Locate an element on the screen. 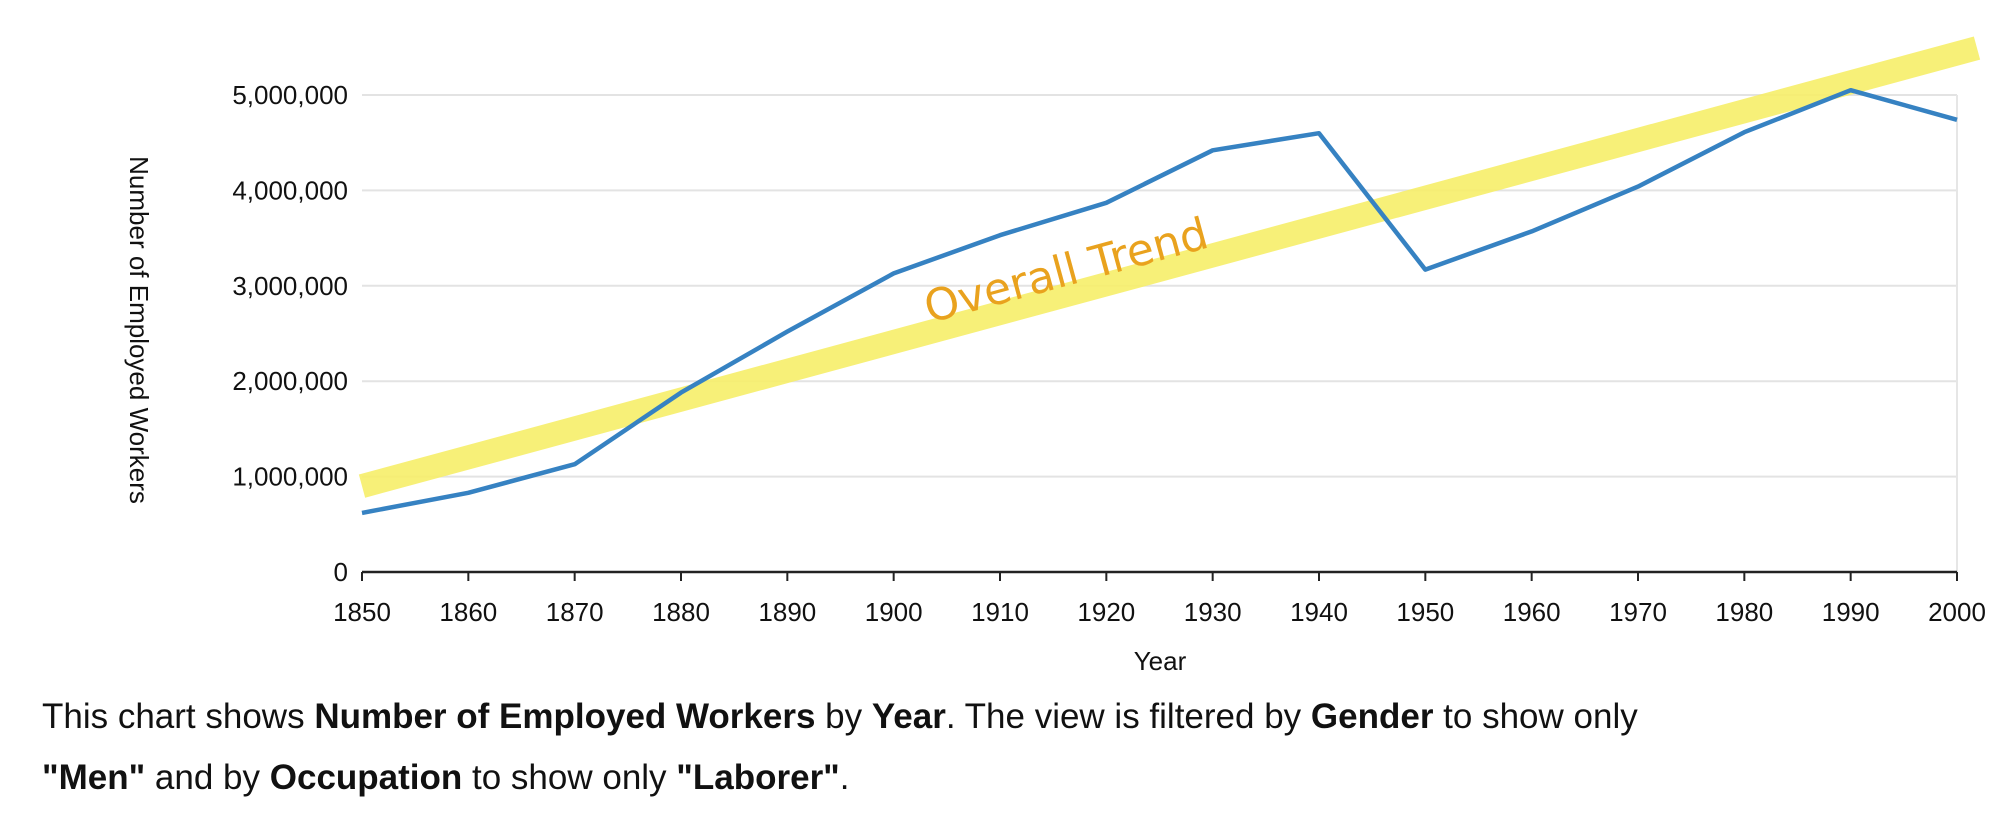 Image resolution: width=2000 pixels, height=822 pixels. x-tick-label: 1850 is located at coordinates (362, 612).